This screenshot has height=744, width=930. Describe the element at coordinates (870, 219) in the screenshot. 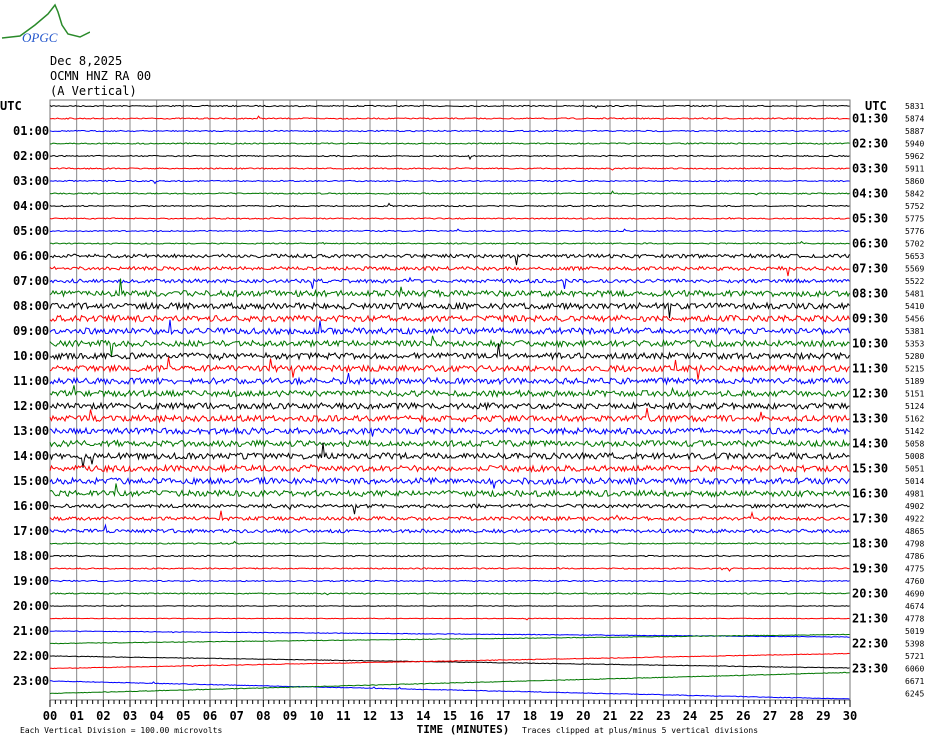

I see `right-hour-label: 05:30` at that location.